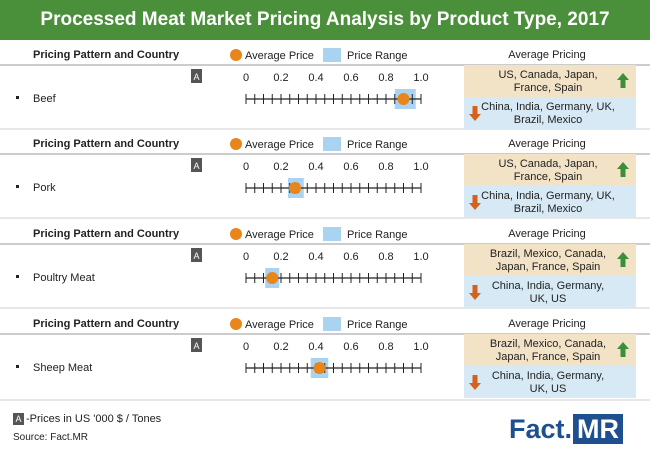  I want to click on a-marker-text-beef: A, so click(196, 77).